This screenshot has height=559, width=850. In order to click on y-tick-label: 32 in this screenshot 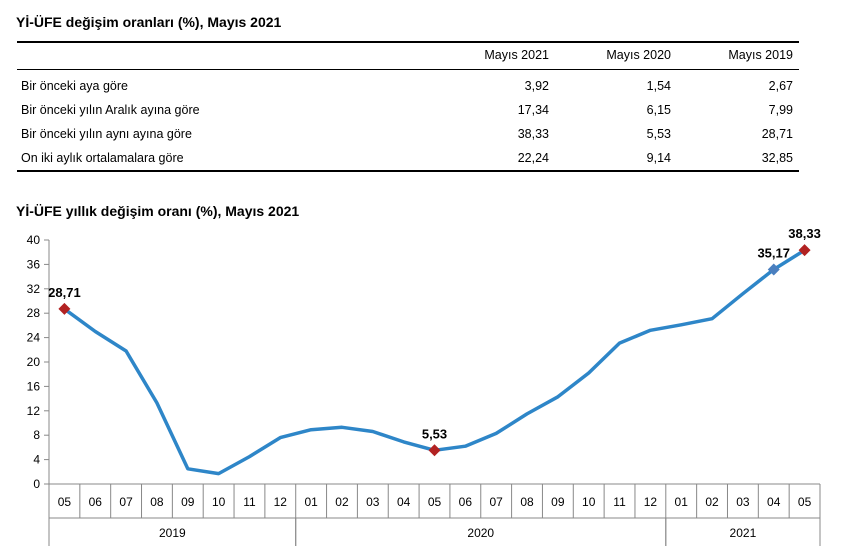, I will do `click(34, 289)`.